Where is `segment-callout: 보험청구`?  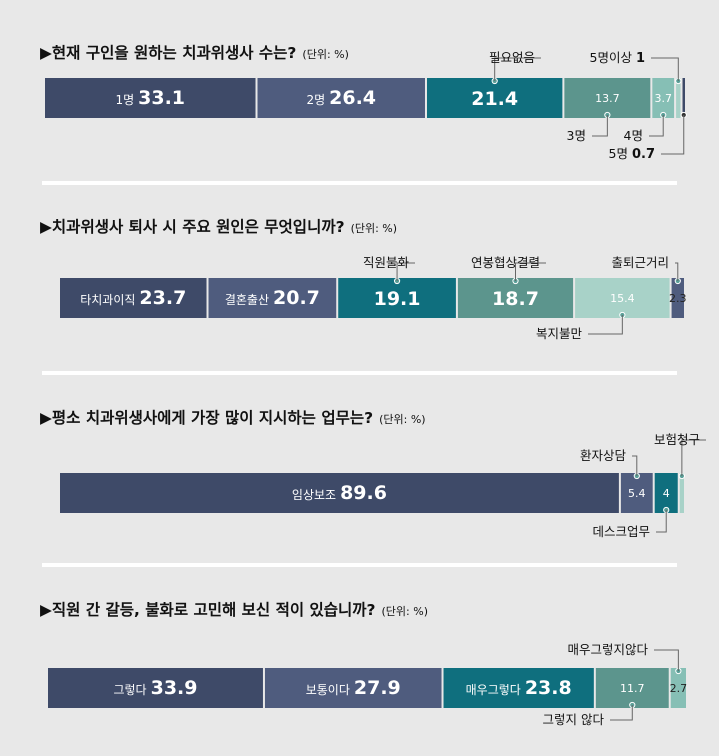
segment-callout: 보험청구 is located at coordinates (677, 439).